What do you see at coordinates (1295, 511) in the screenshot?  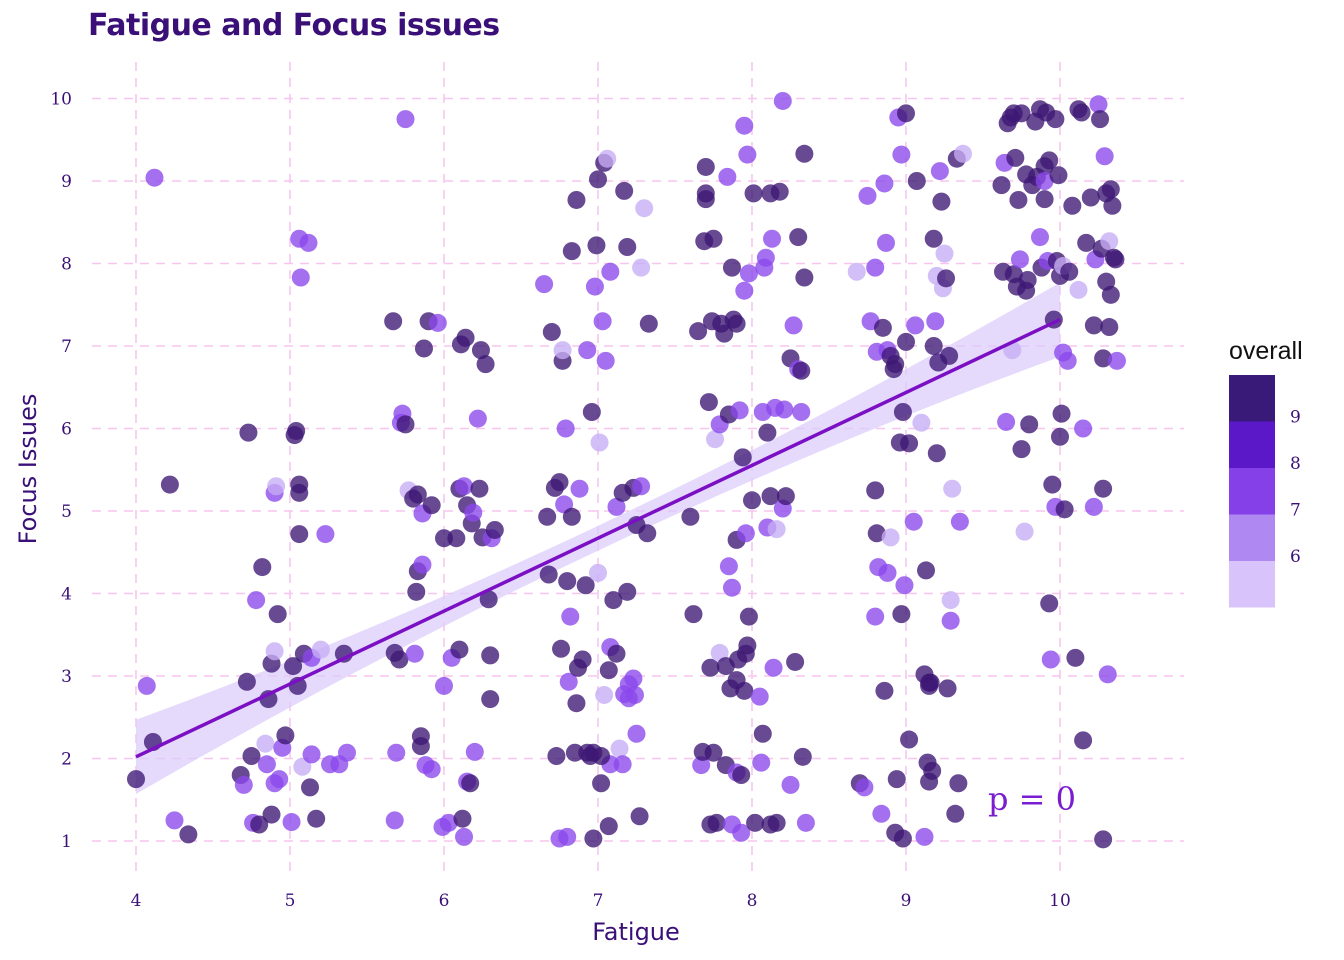 I see `legend-label: 7` at bounding box center [1295, 511].